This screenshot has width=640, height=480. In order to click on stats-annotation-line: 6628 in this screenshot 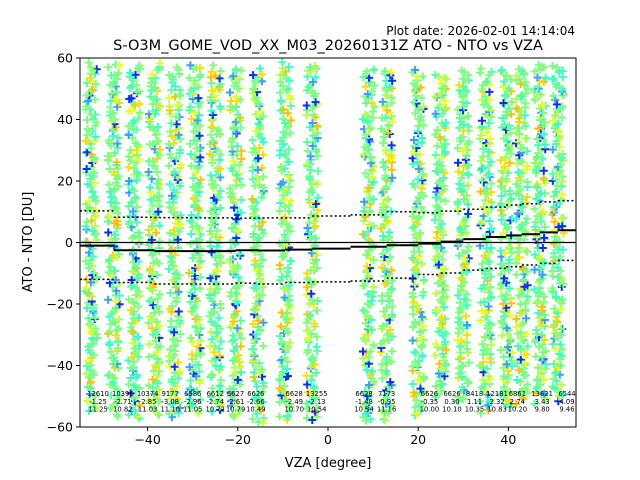, I will do `click(294, 394)`.